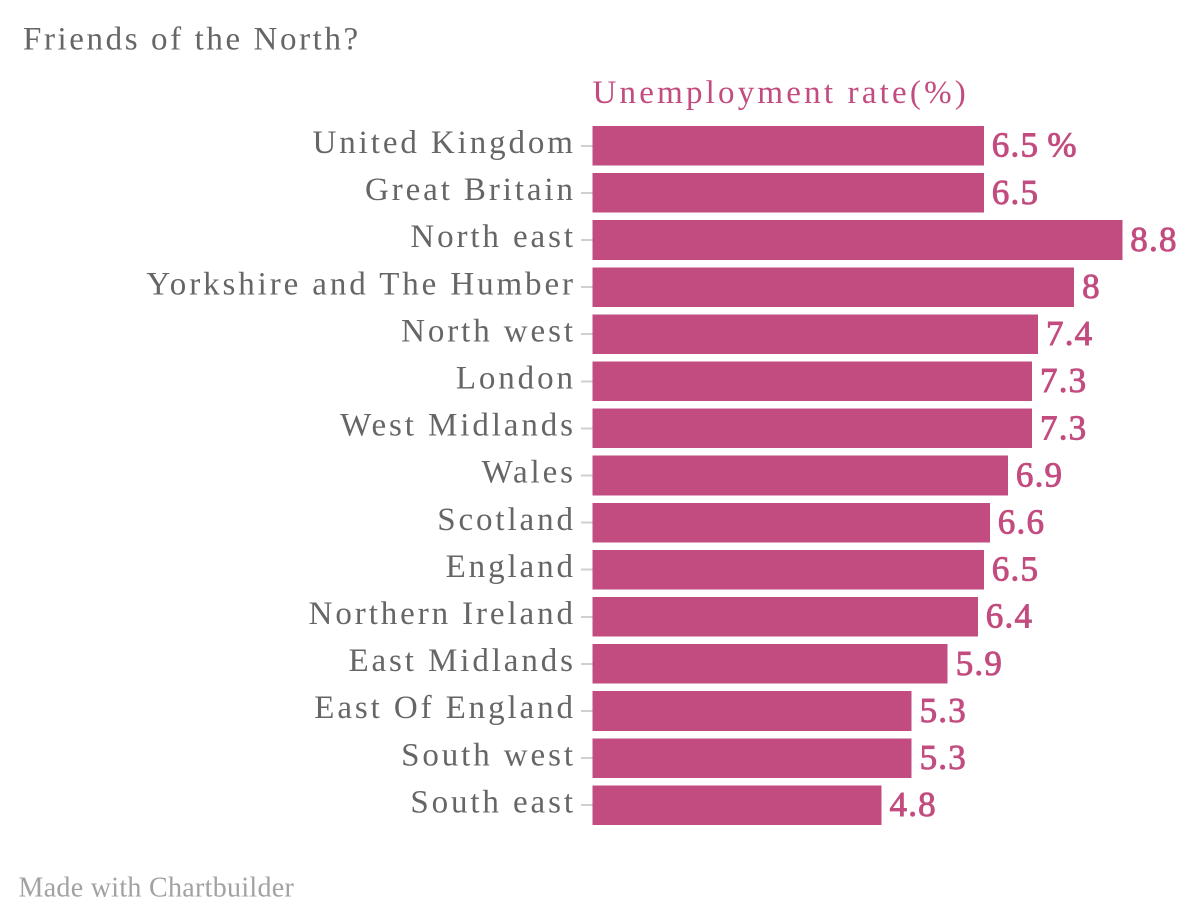 The image size is (1200, 906). I want to click on svg-text: East Midlands, so click(461, 661).